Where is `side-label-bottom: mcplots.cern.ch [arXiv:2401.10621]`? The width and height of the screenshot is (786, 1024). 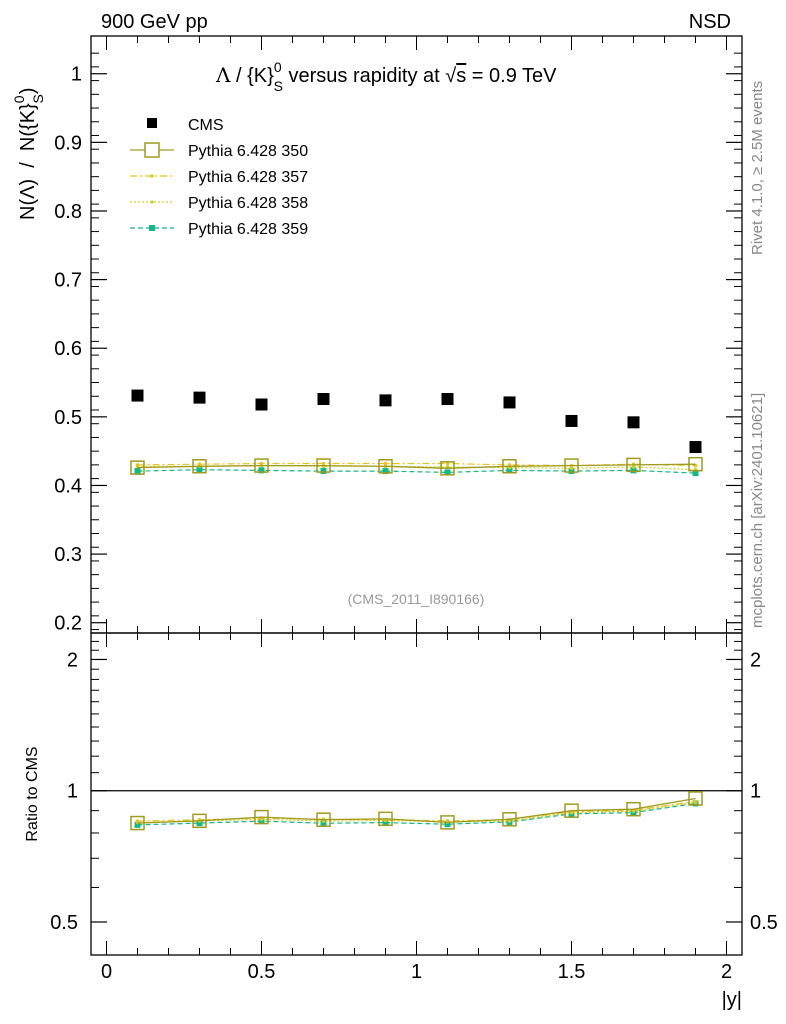 side-label-bottom: mcplots.cern.ch [arXiv:2401.10621] is located at coordinates (757, 510).